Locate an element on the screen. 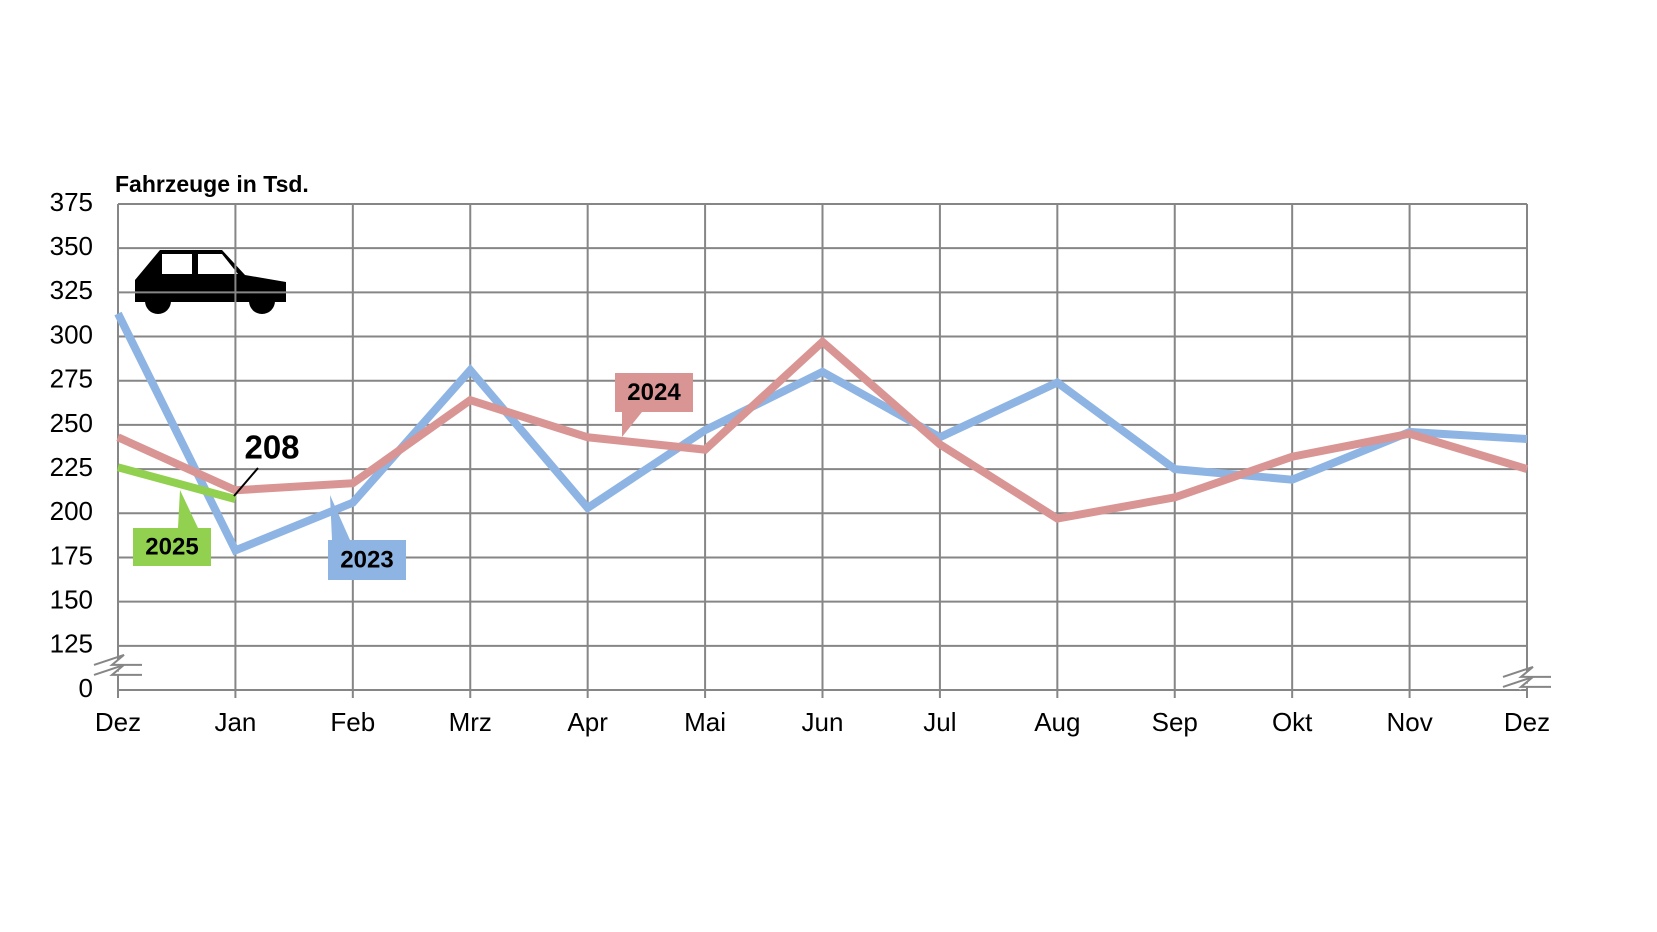 This screenshot has width=1657, height=932. x-tick-label: Mrz is located at coordinates (470, 722).